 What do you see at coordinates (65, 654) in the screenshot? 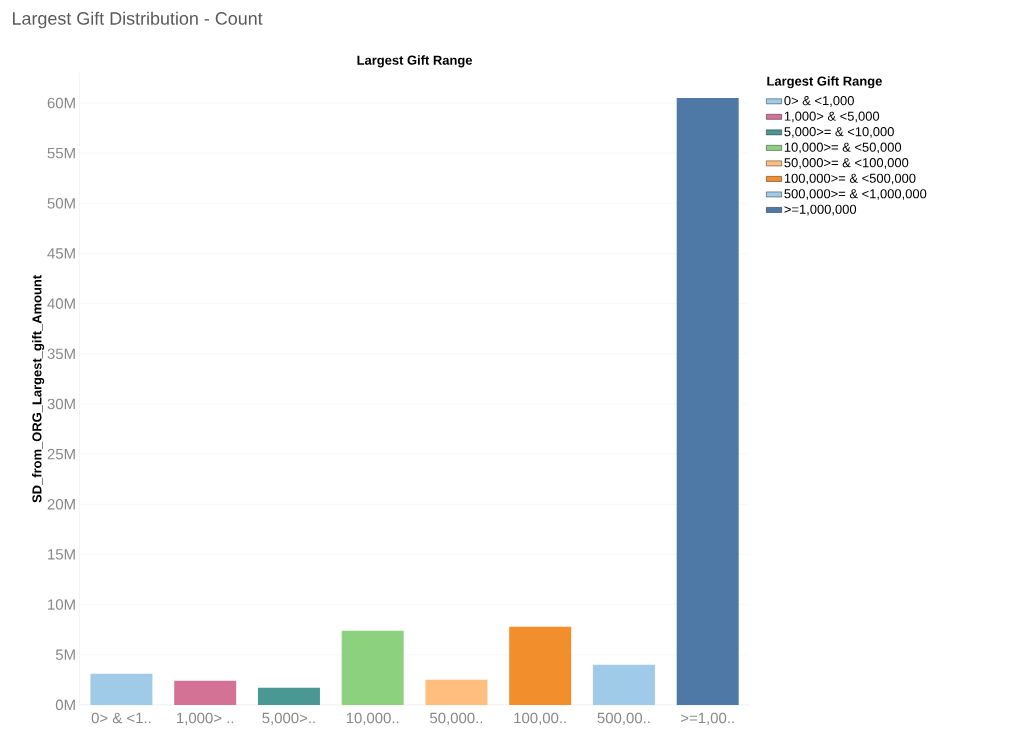
I see `y-tick-label: 5M` at bounding box center [65, 654].